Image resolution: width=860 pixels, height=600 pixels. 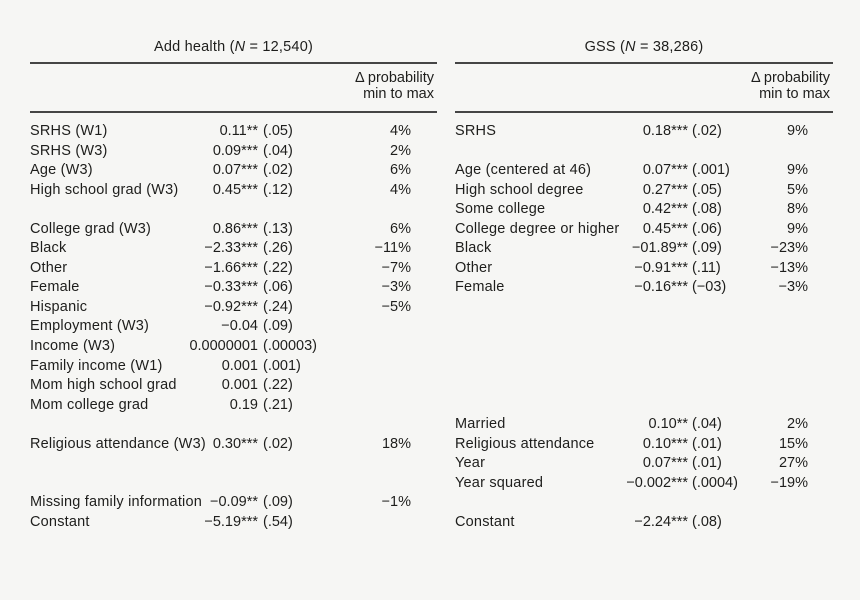 What do you see at coordinates (797, 170) in the screenshot?
I see `delta-probability-value: 9%` at bounding box center [797, 170].